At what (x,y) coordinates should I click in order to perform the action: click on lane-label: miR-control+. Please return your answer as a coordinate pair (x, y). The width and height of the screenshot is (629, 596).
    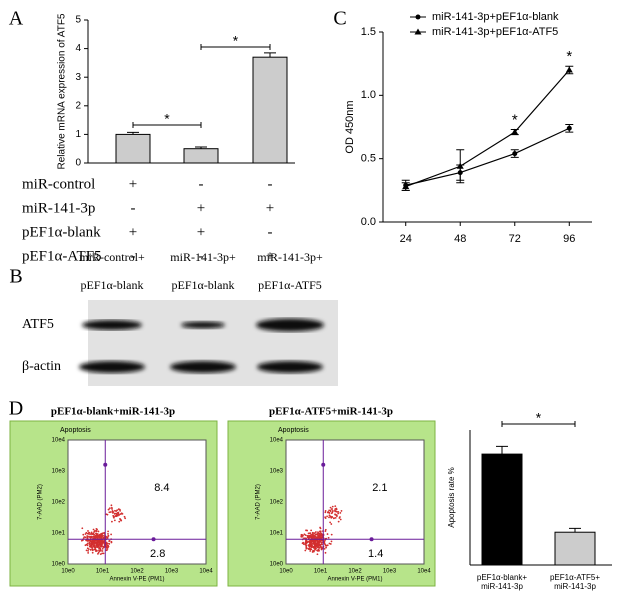
    Looking at the image, I should click on (112, 257).